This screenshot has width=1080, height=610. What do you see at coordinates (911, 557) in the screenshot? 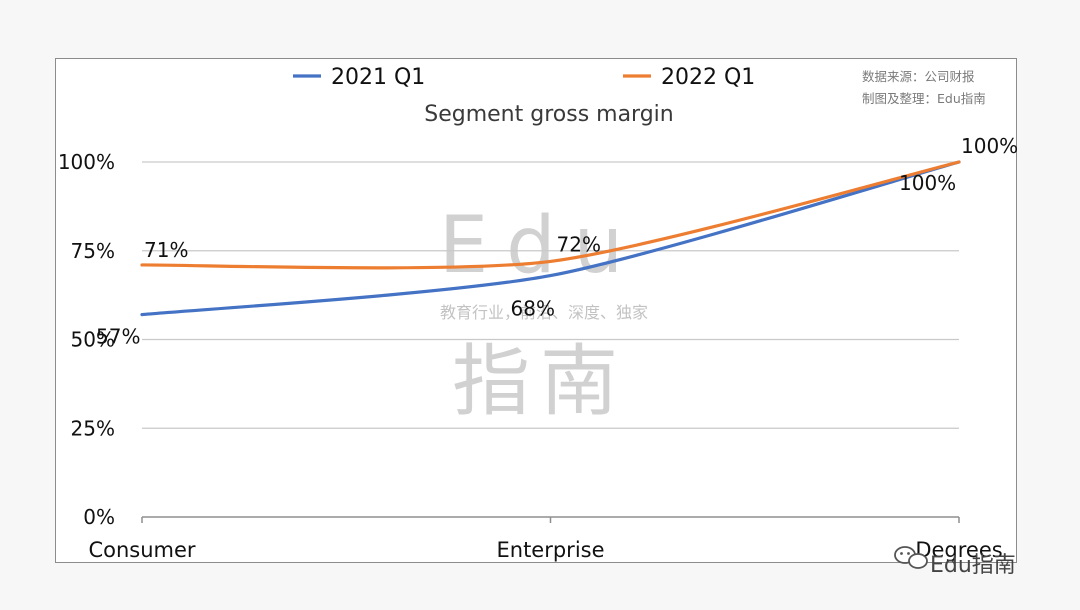
I see `wechat-icon` at bounding box center [911, 557].